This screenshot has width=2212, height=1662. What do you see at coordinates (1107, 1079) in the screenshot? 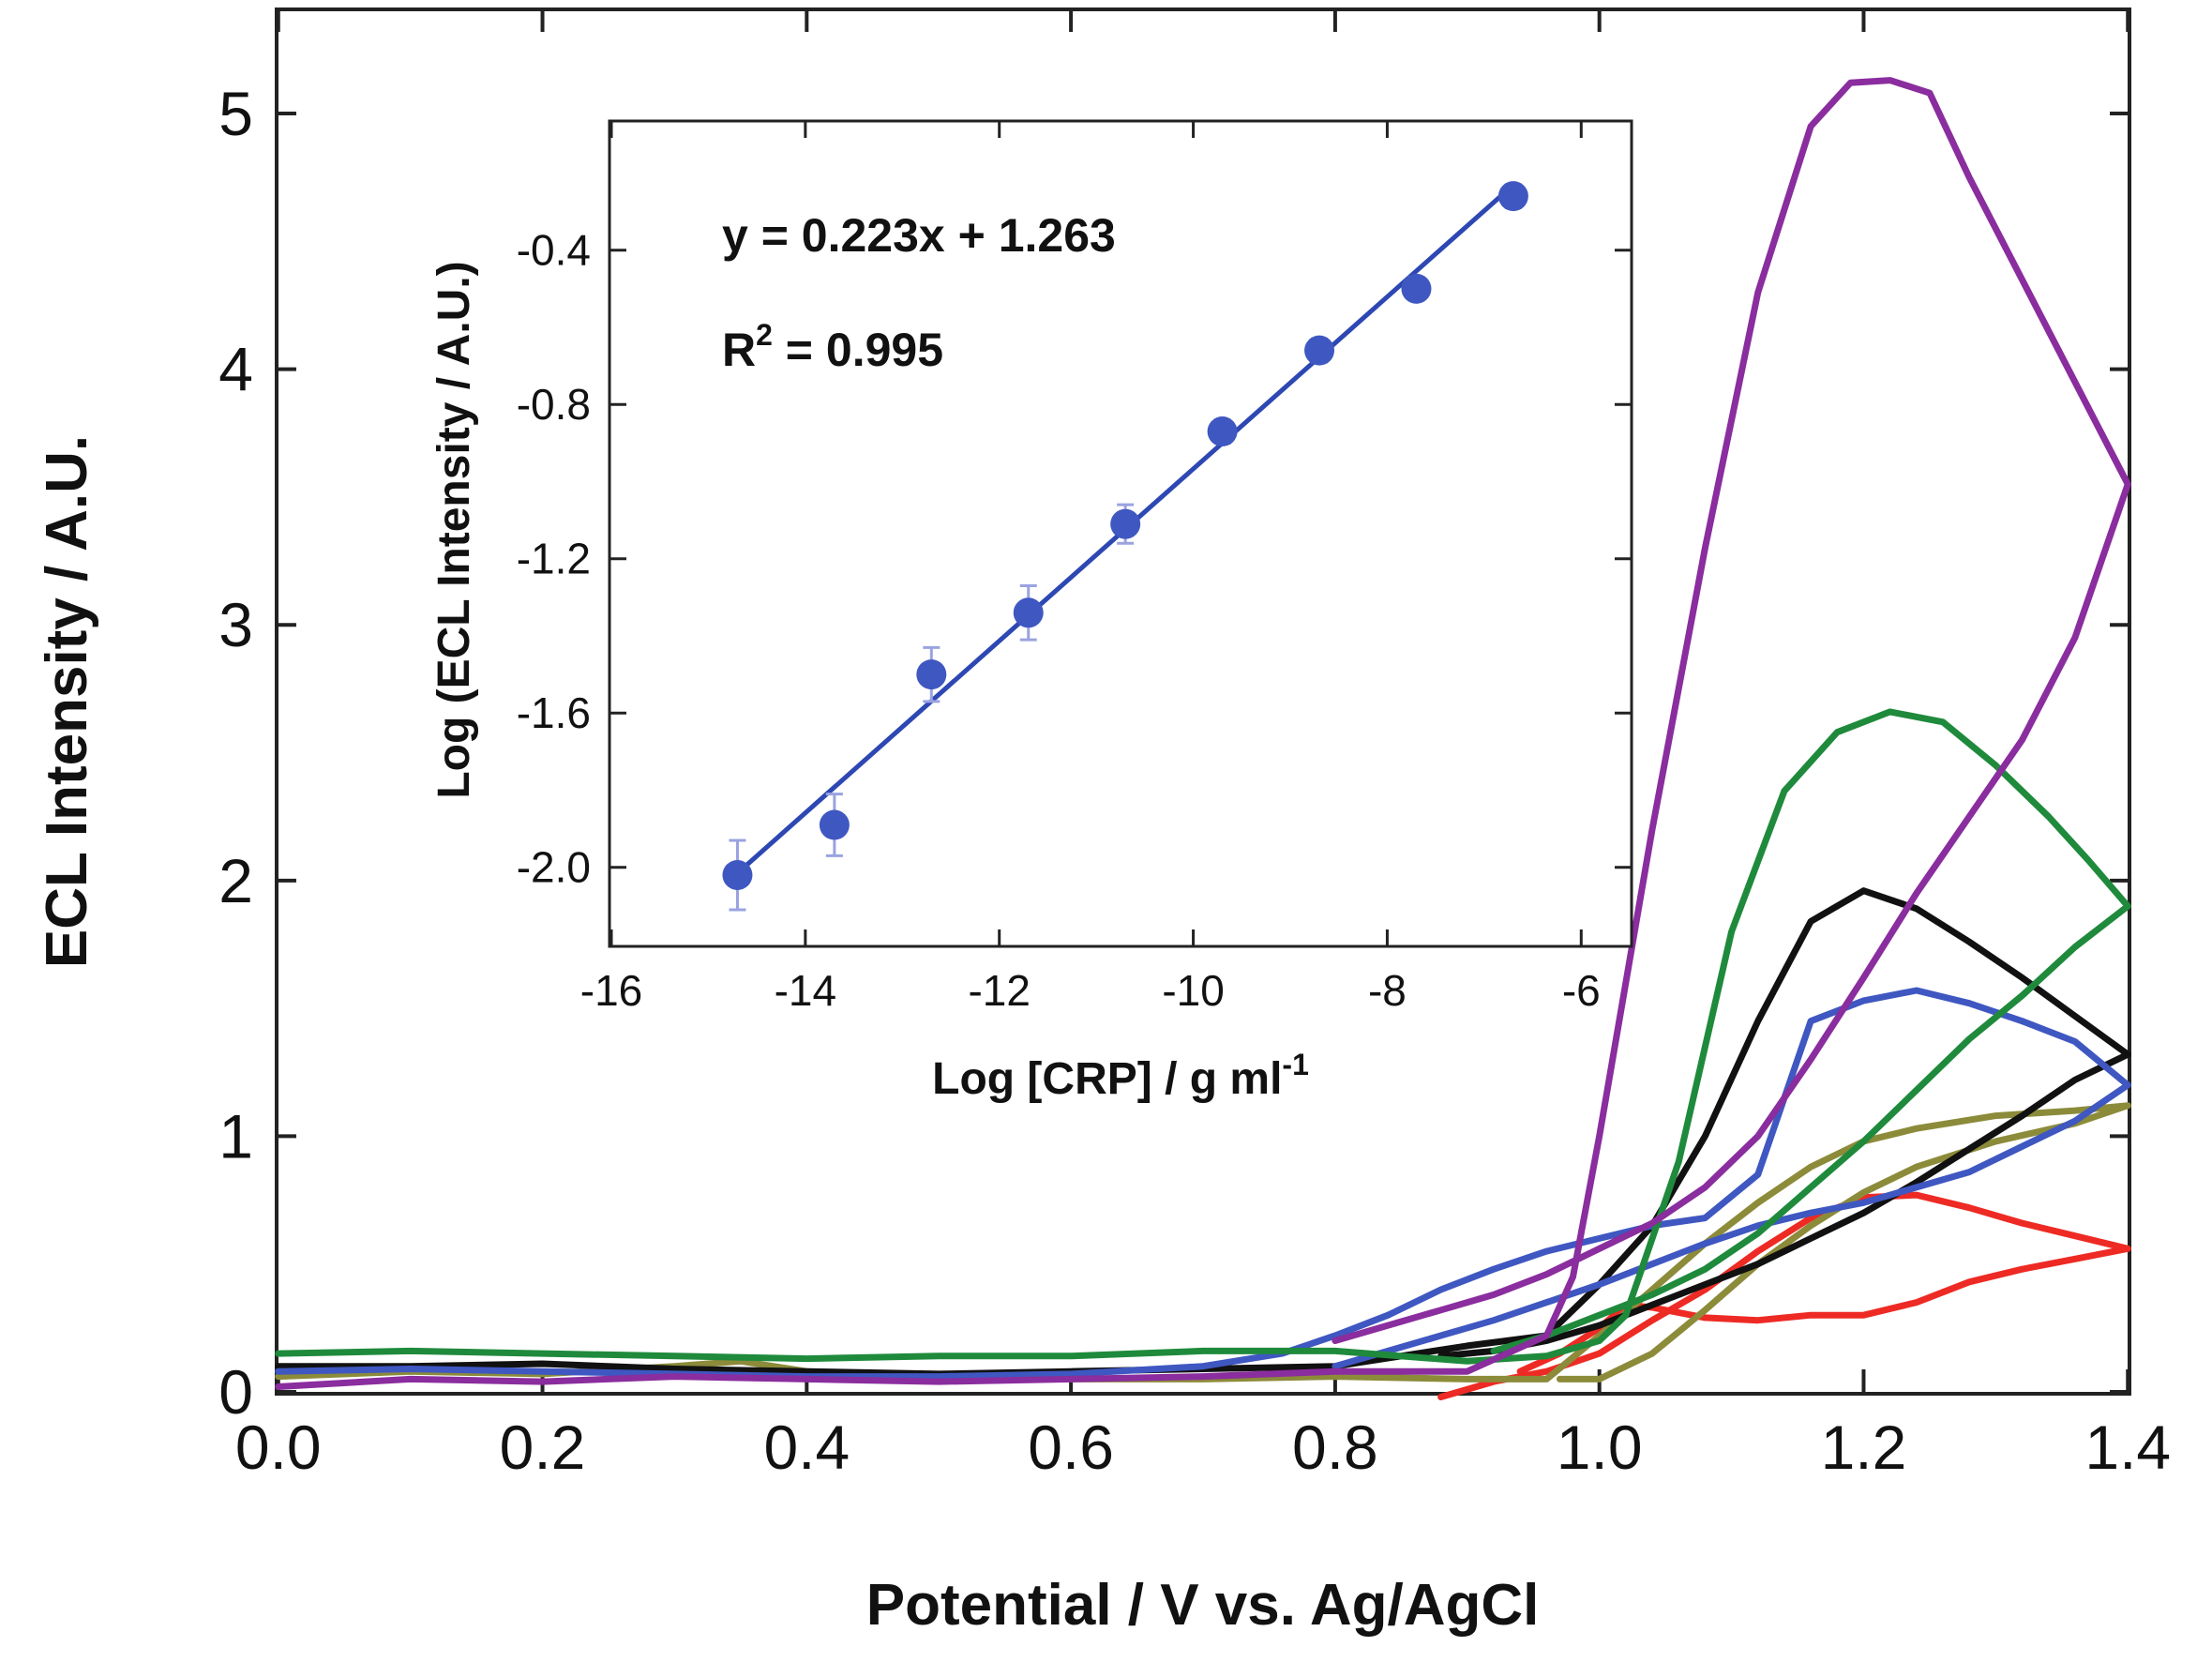
I see `inset-x-axis-title-main: Log [CRP] / g ml` at bounding box center [1107, 1079].